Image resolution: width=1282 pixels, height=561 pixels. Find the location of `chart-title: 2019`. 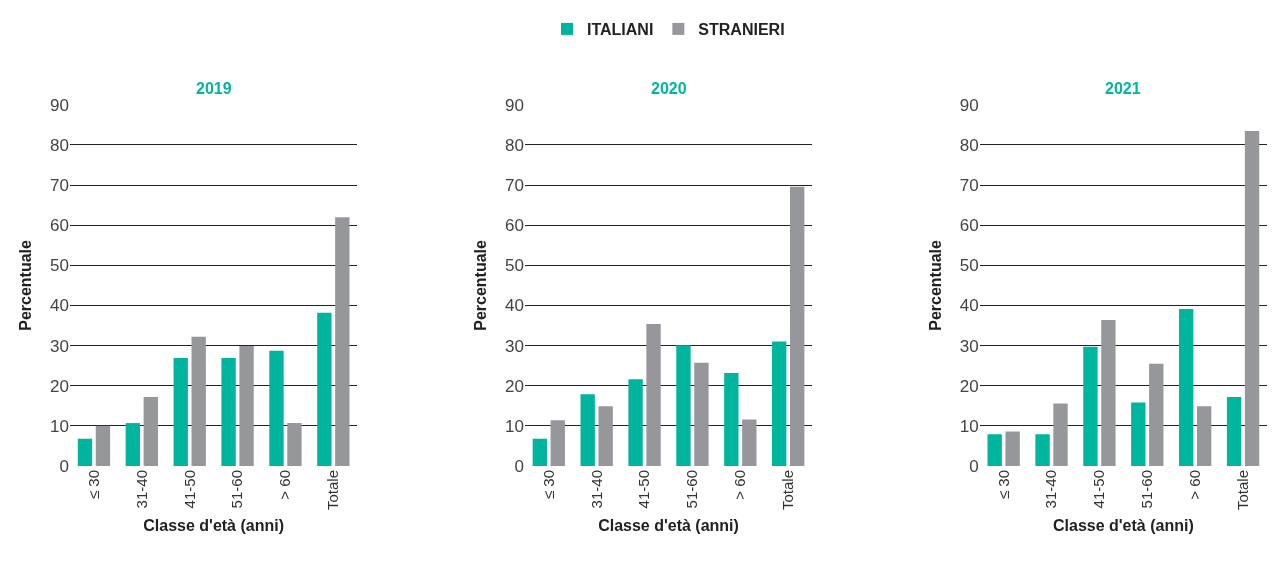

chart-title: 2019 is located at coordinates (214, 88).